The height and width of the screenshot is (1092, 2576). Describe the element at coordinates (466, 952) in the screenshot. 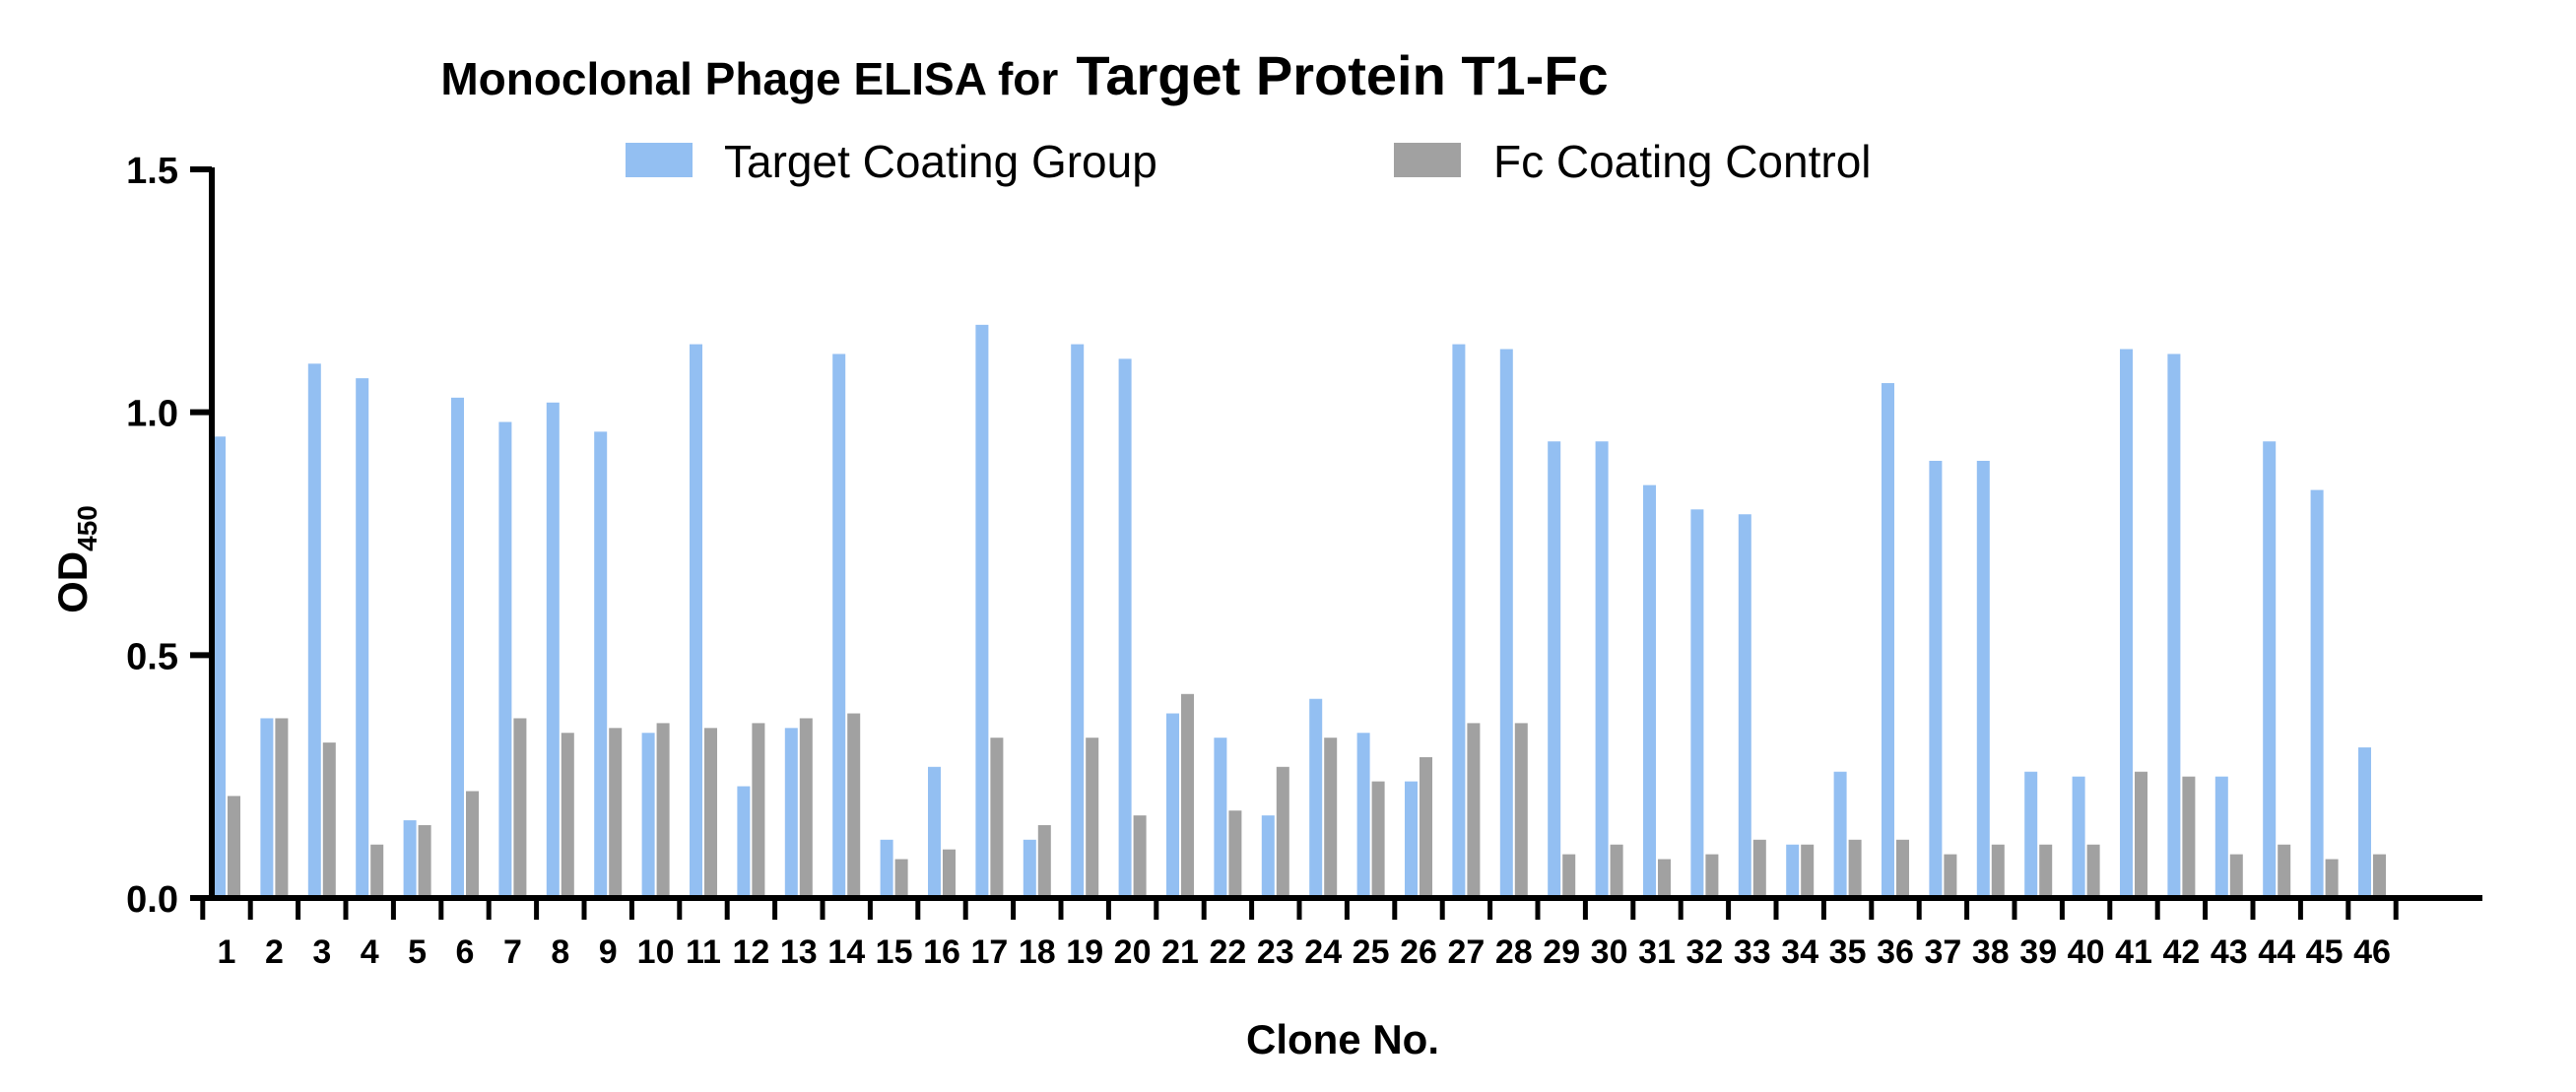

I see `x-tick-label: 6` at that location.